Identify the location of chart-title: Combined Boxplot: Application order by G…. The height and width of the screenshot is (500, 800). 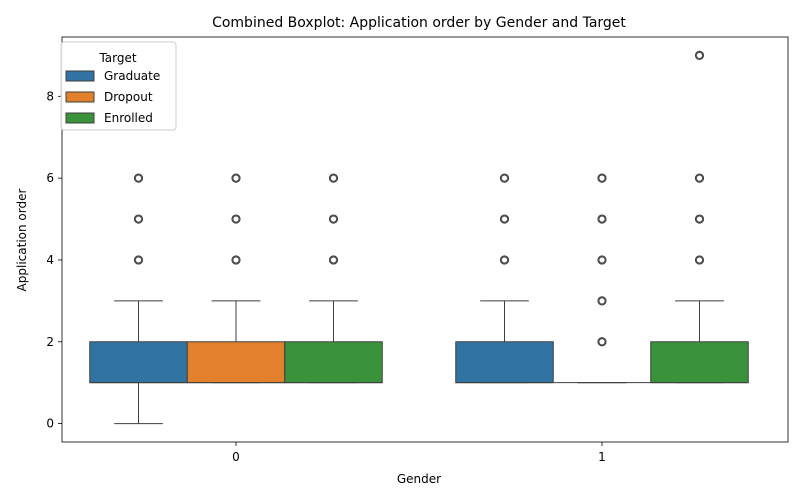
(419, 23).